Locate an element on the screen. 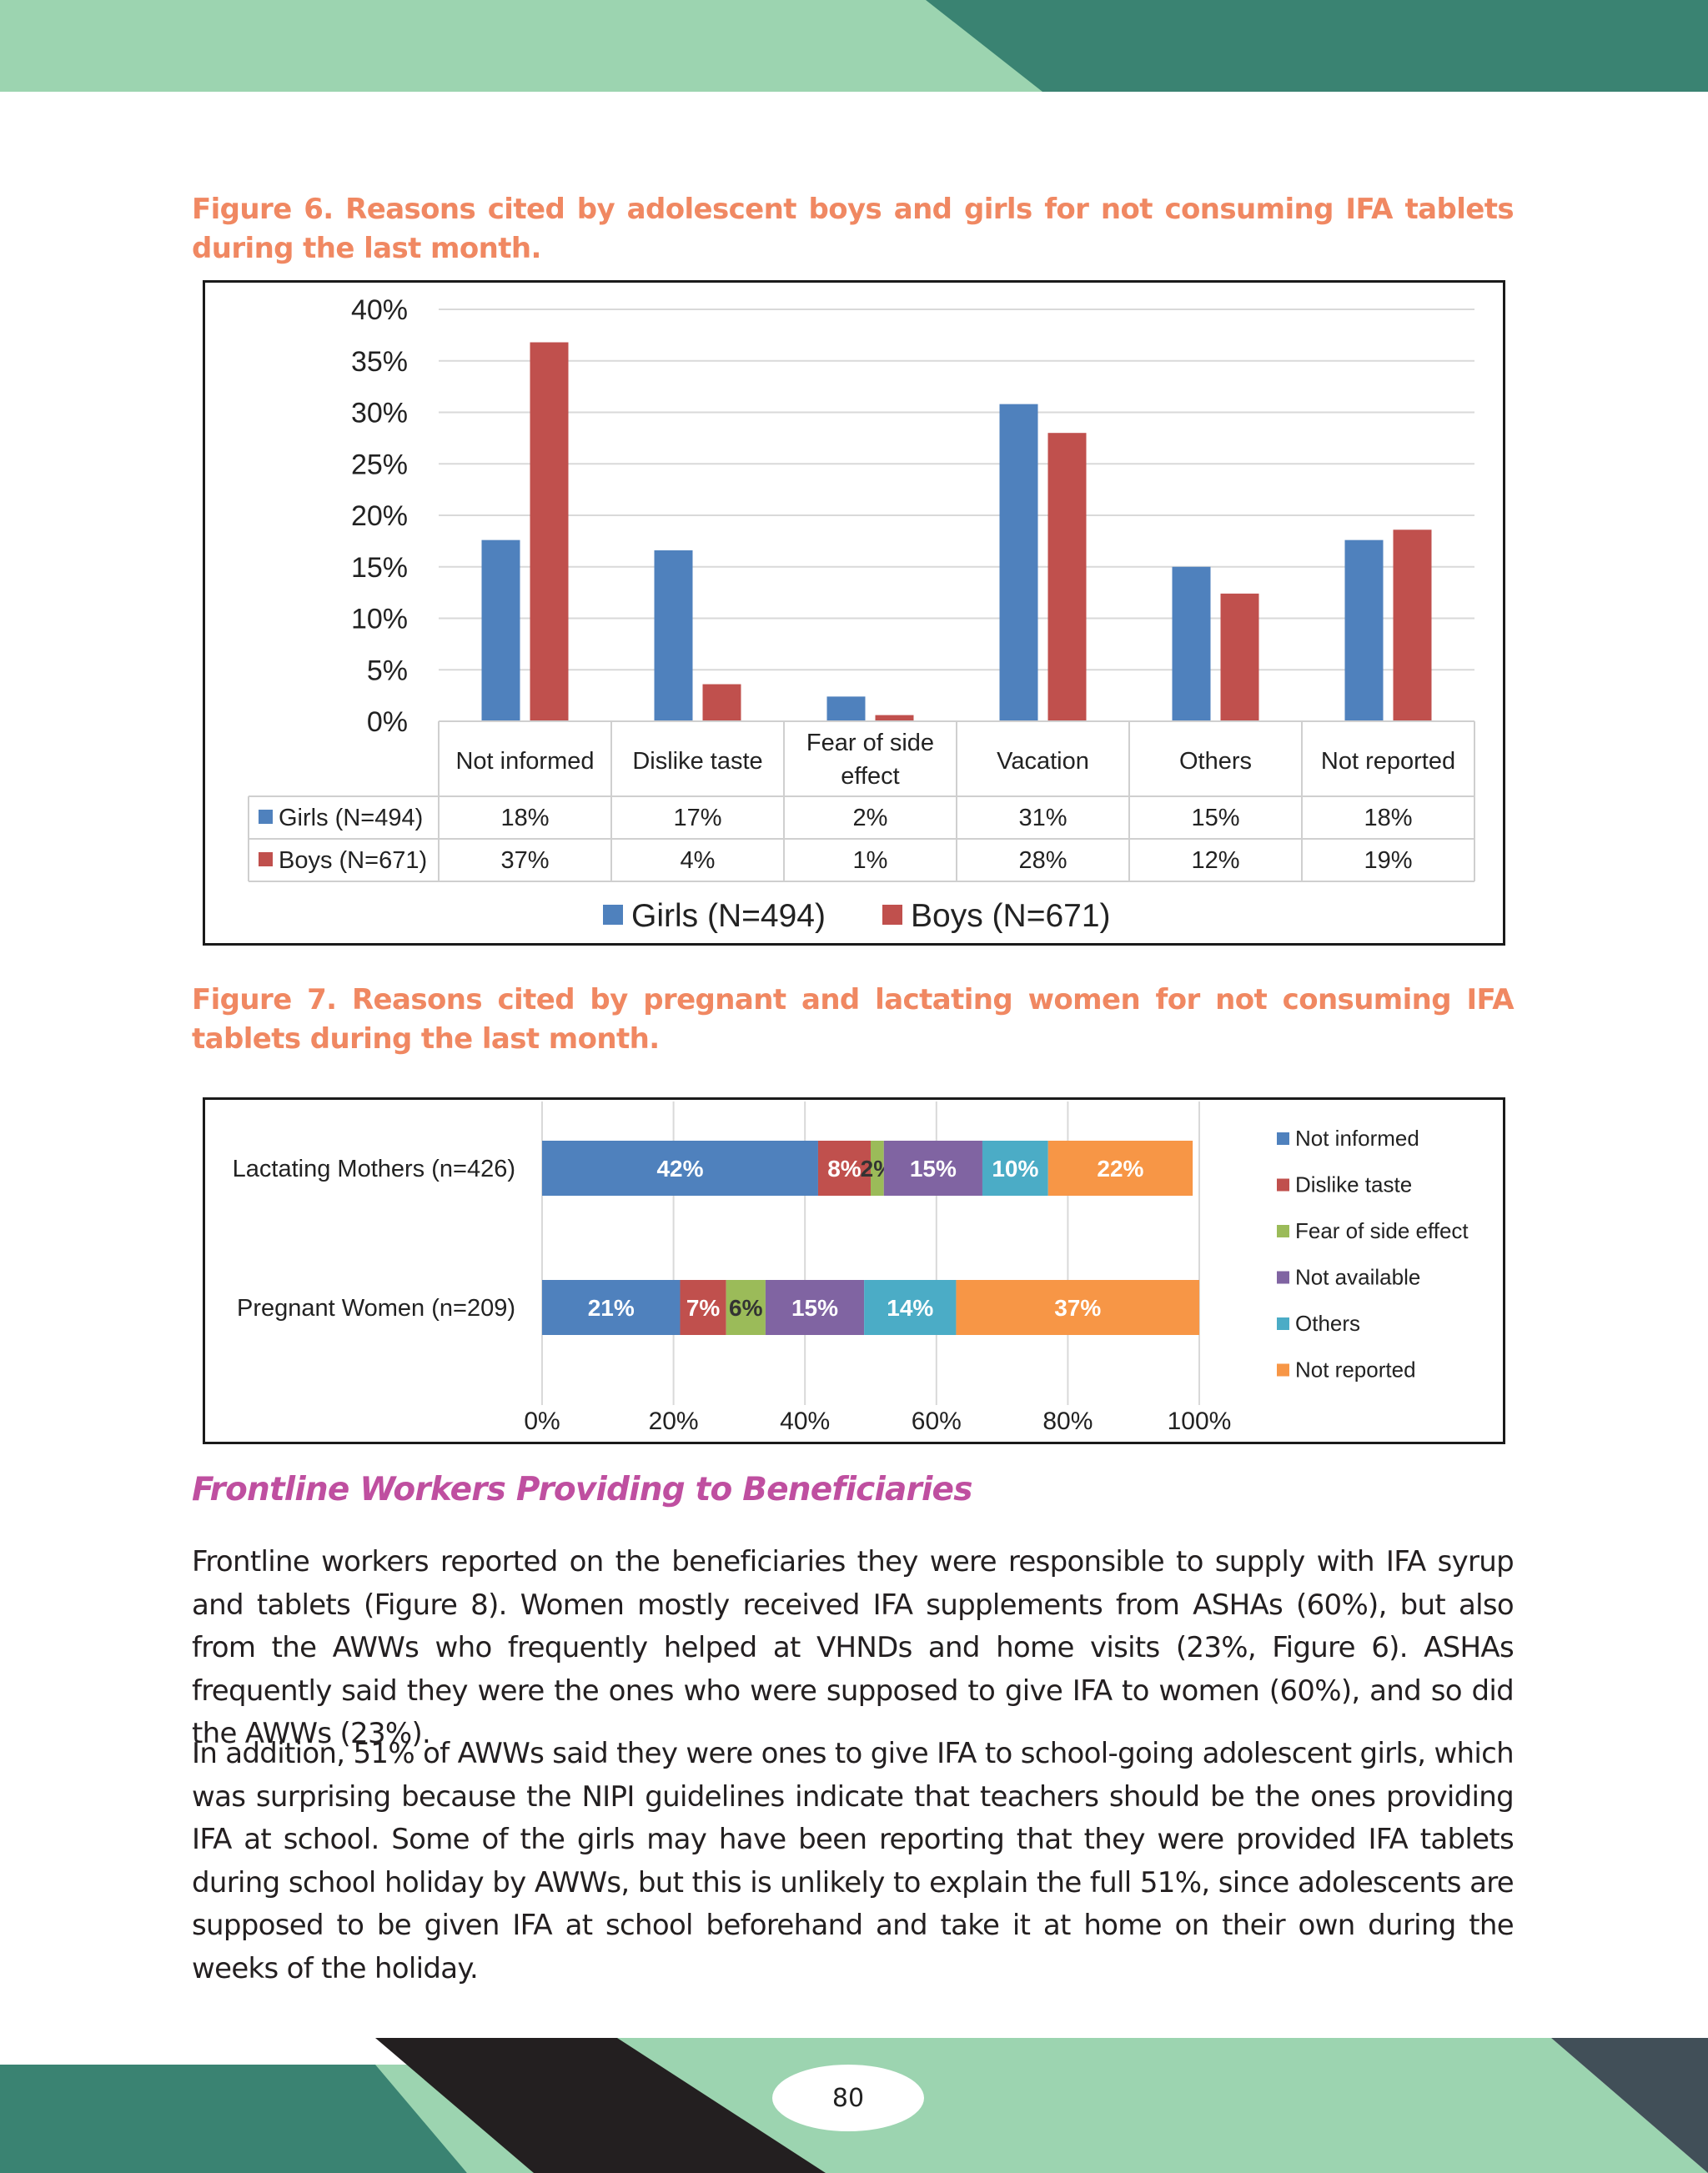 The height and width of the screenshot is (2173, 1708). legend-label: Fear of side effect is located at coordinates (1382, 1230).